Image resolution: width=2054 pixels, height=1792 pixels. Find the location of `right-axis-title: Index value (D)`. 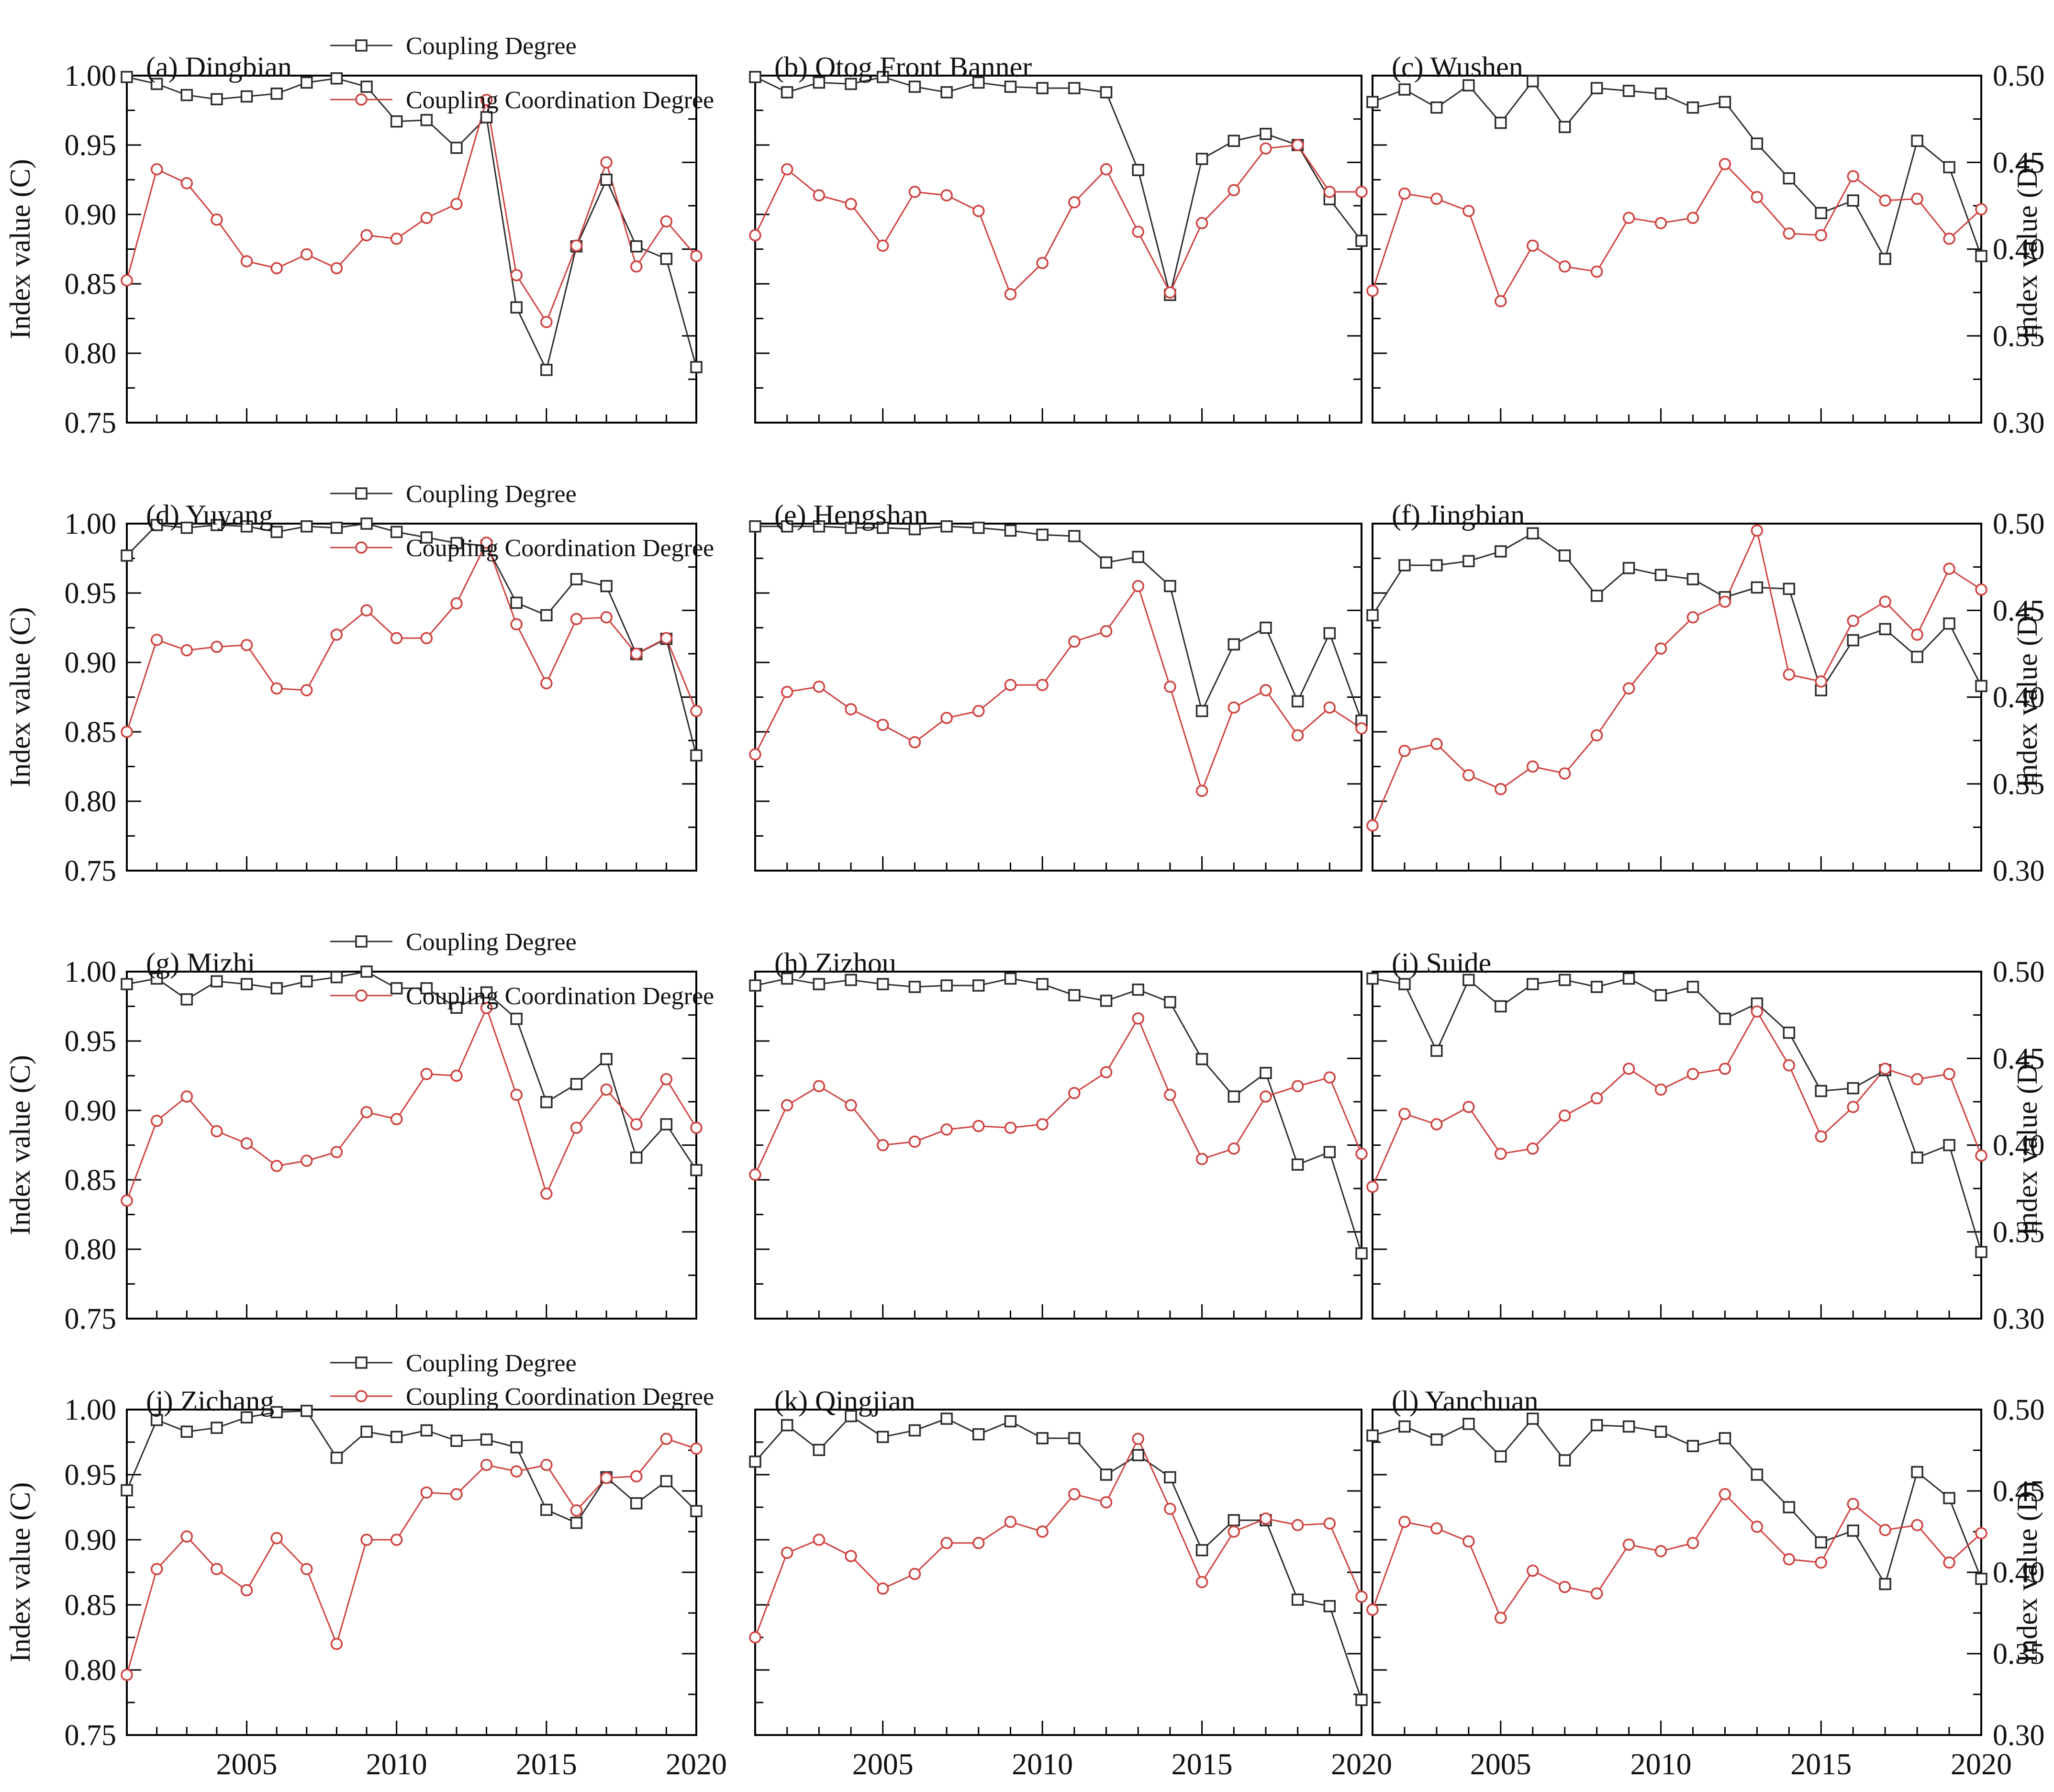

right-axis-title: Index value (D) is located at coordinates (2027, 697).